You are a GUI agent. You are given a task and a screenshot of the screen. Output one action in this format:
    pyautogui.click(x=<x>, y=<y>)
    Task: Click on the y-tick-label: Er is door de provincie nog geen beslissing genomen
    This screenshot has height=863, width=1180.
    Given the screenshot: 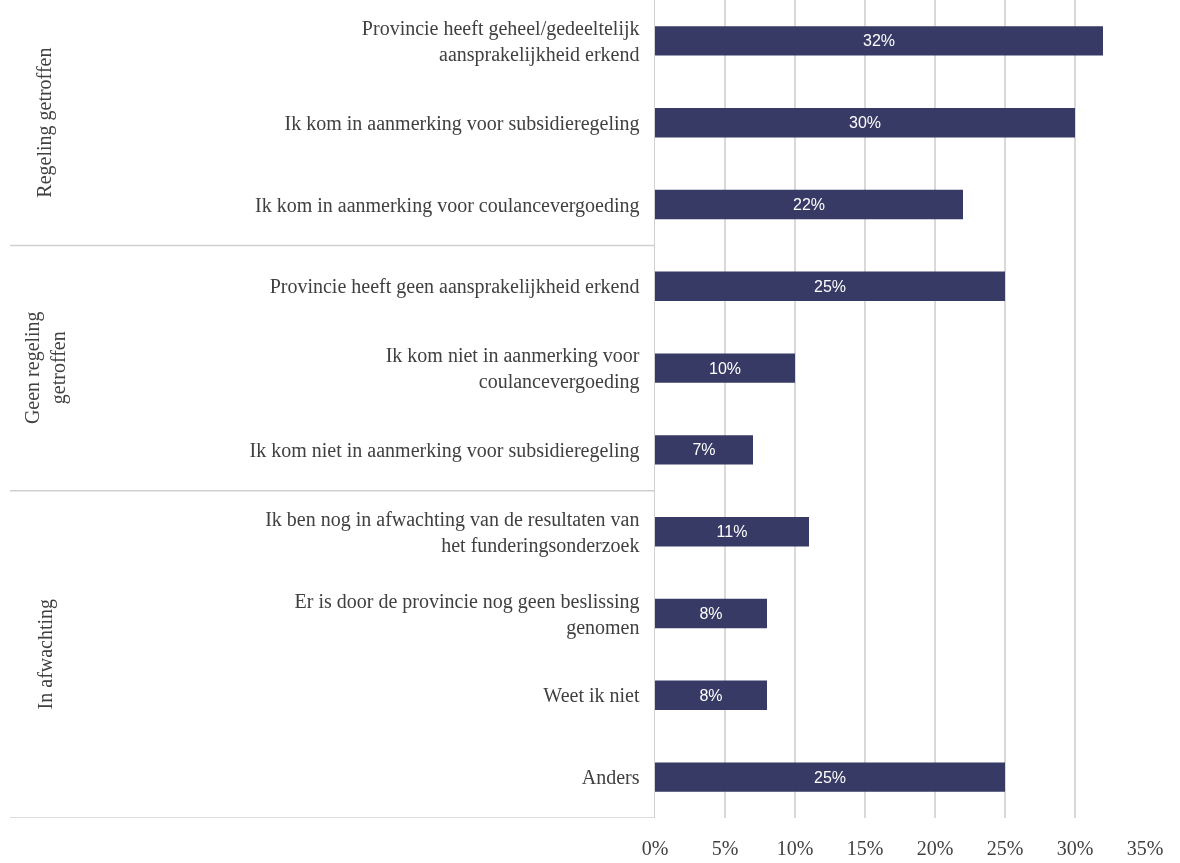 What is the action you would take?
    pyautogui.click(x=467, y=614)
    